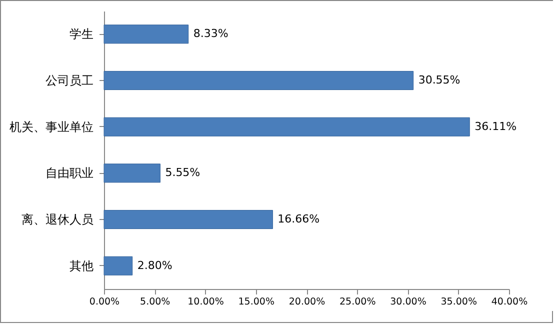 Image resolution: width=555 pixels, height=325 pixels. Describe the element at coordinates (154, 265) in the screenshot. I see `data-label: 2.80%` at that location.